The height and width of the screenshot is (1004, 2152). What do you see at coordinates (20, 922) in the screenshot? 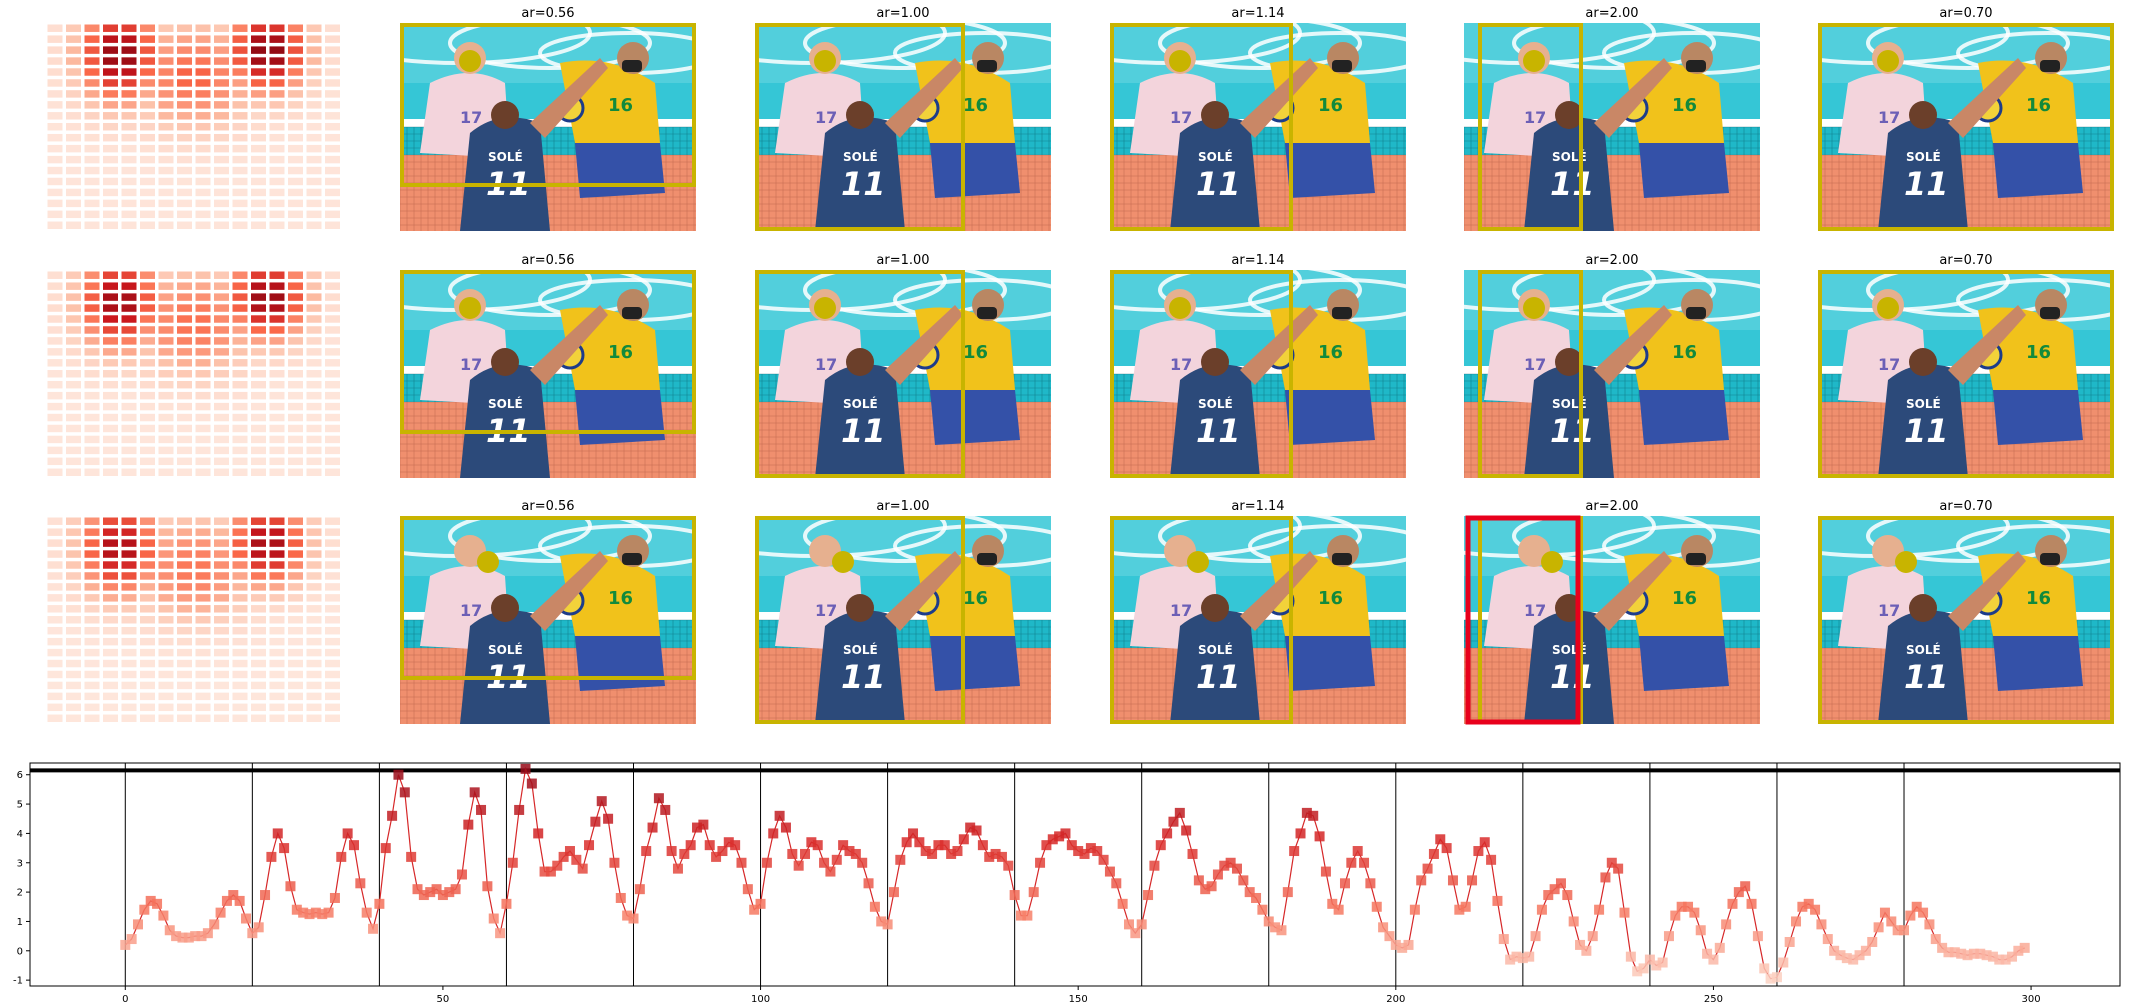
I see `y-tick-label: 1` at bounding box center [20, 922].